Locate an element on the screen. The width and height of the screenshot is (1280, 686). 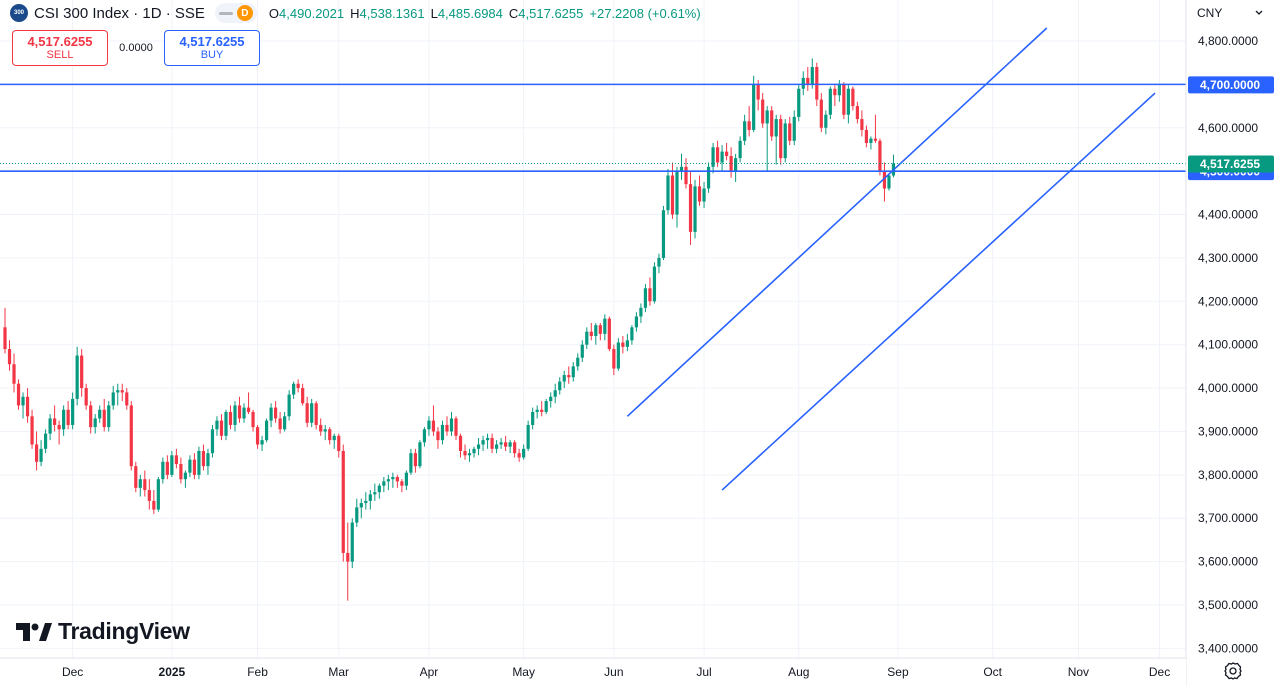
price-tick-label: 3,500.0000 is located at coordinates (1228, 605).